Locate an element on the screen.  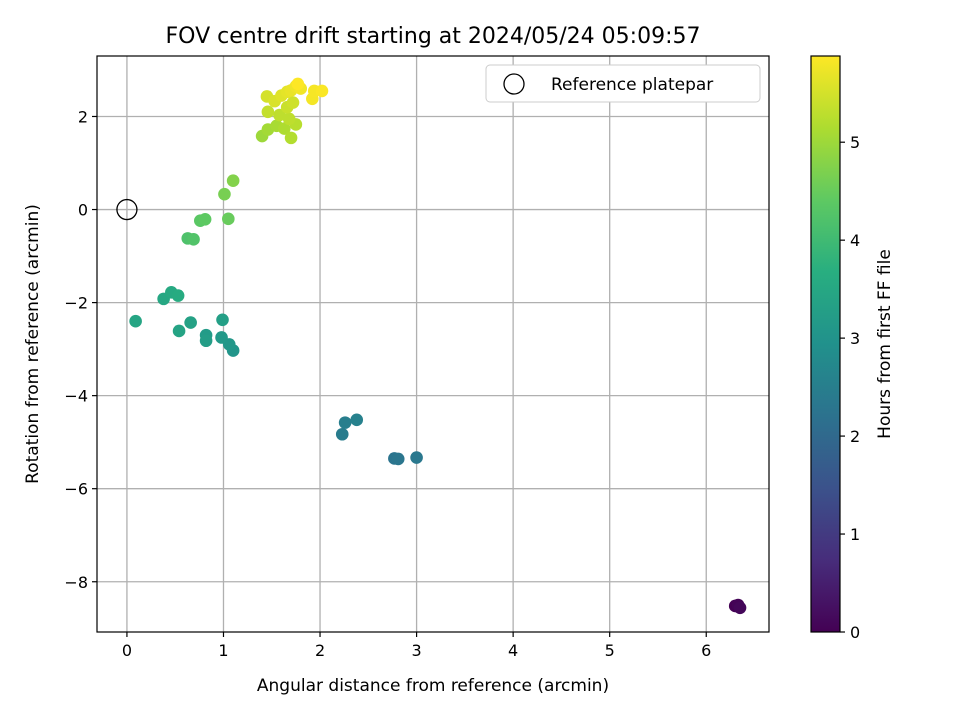
y-tick-label: −8 is located at coordinates (76, 582).